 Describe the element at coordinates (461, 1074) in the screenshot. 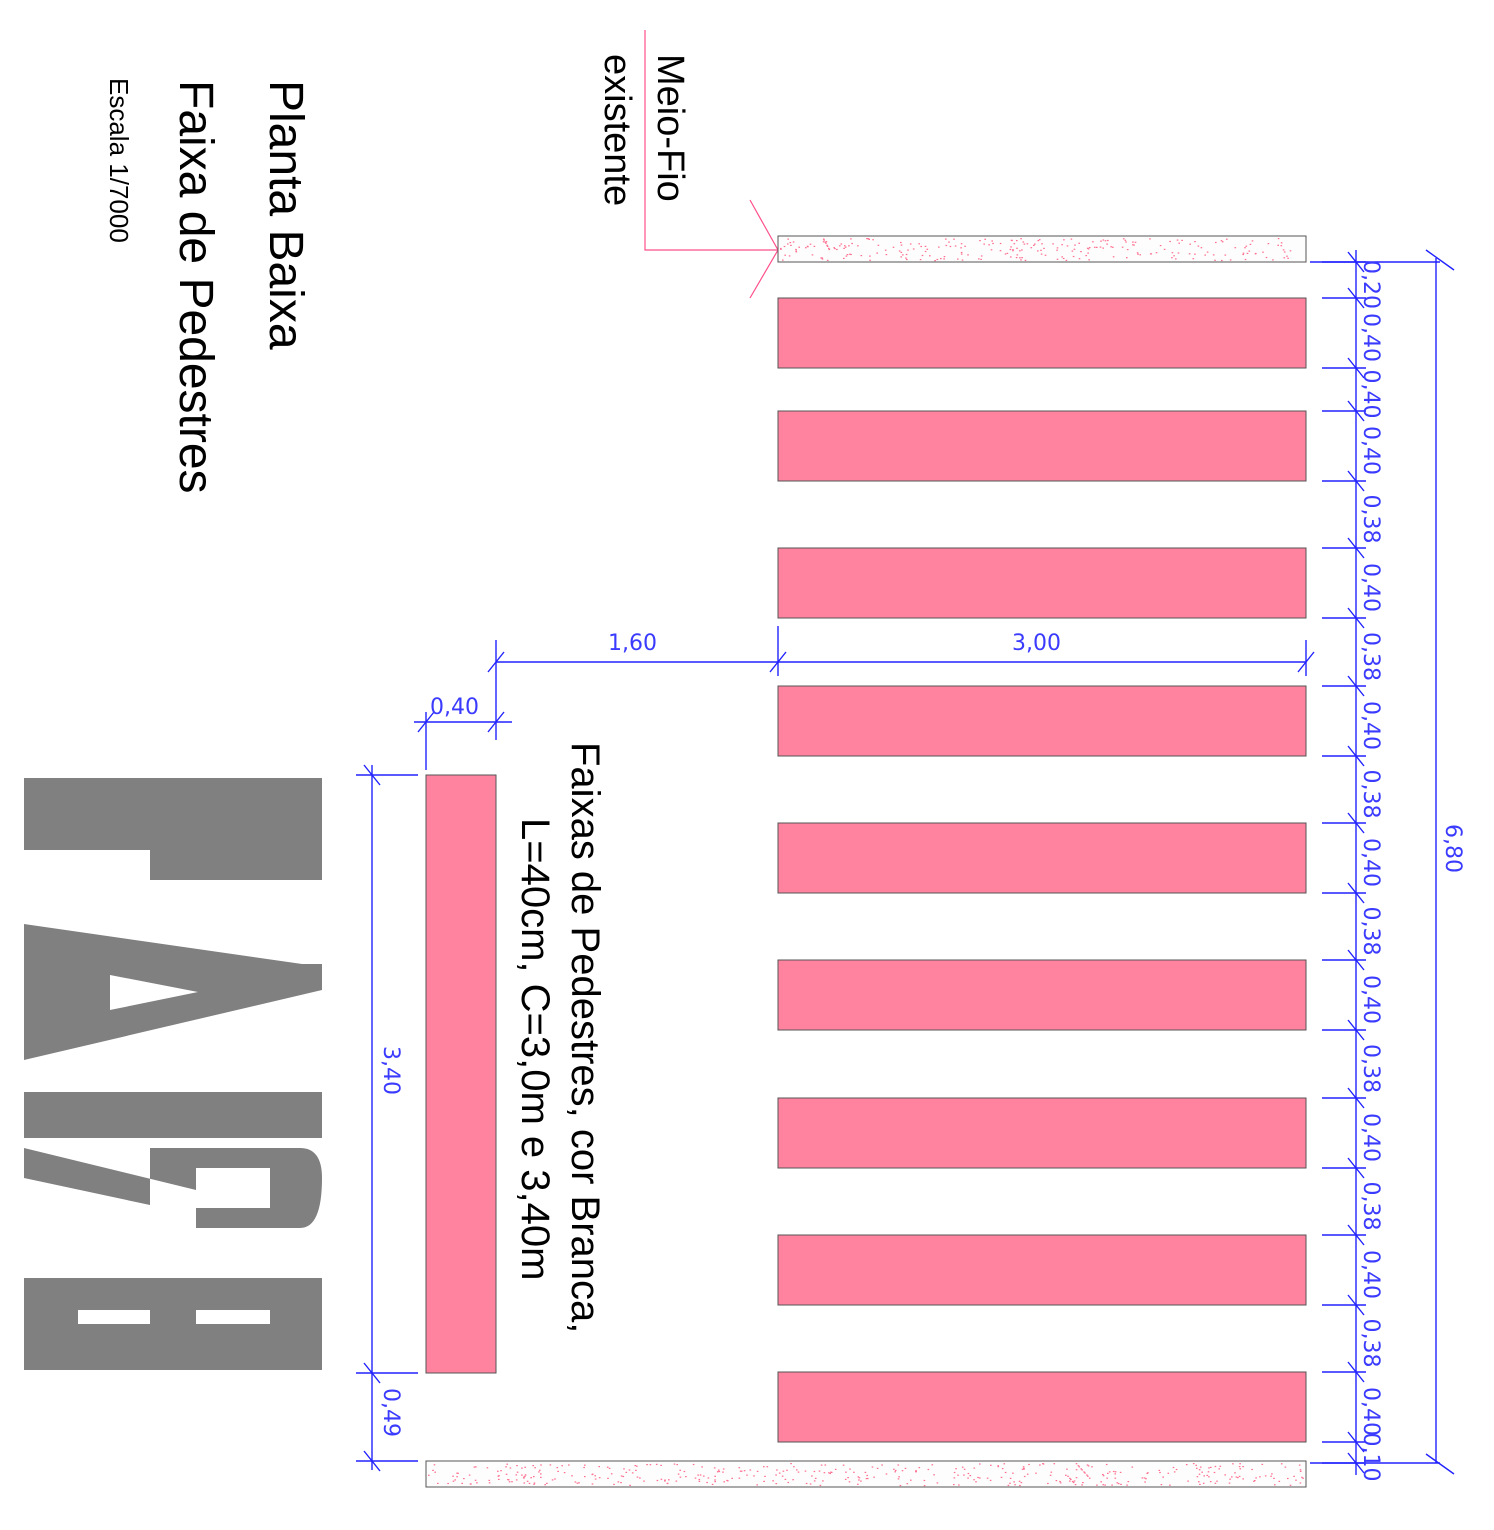

I see `stop-line` at that location.